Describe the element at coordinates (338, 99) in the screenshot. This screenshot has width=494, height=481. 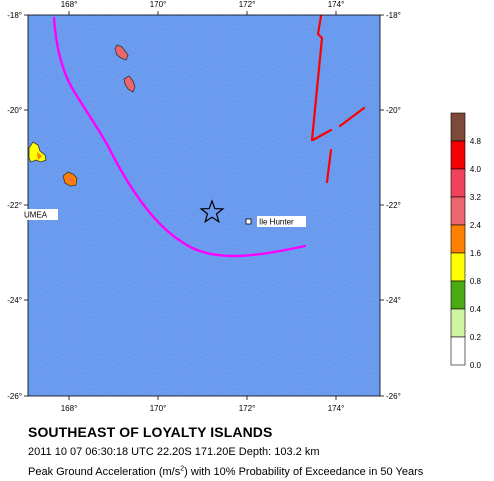
I see `fault-lines` at that location.